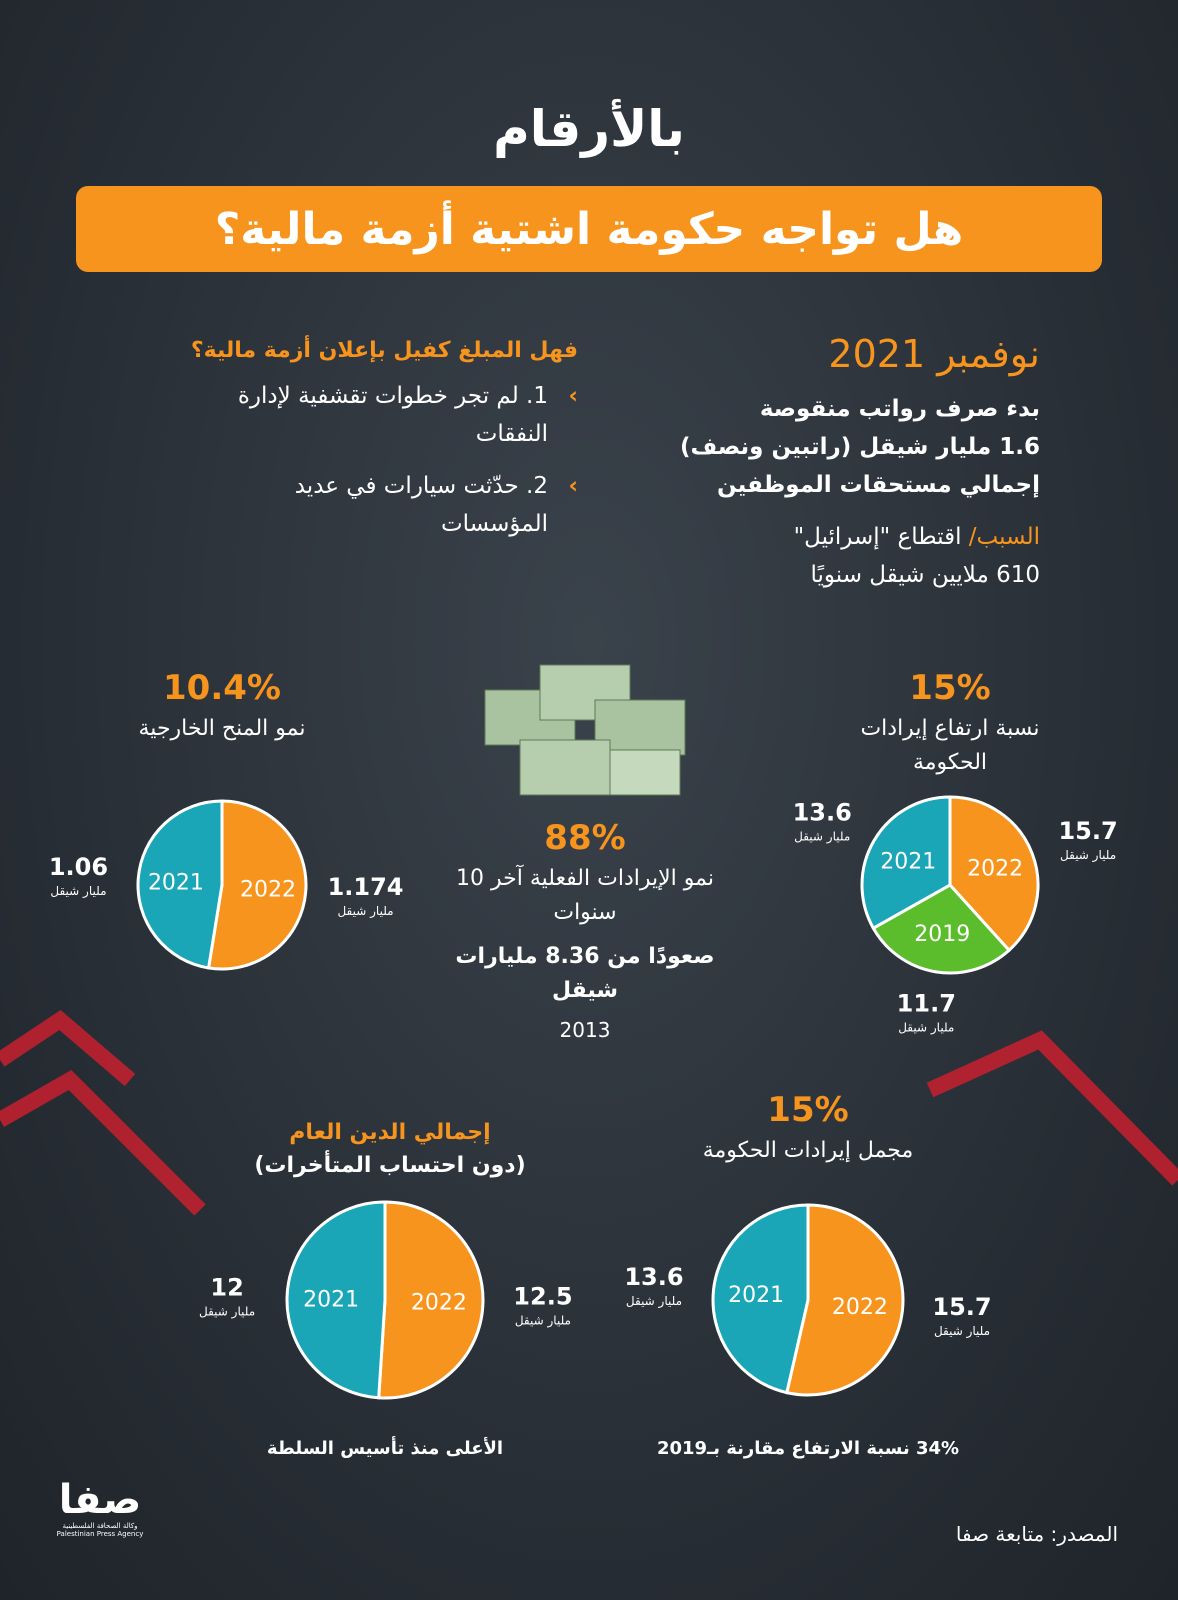  What do you see at coordinates (100, 1526) in the screenshot?
I see `agency-ar: وكالة الصحافة الفلسطينية` at bounding box center [100, 1526].